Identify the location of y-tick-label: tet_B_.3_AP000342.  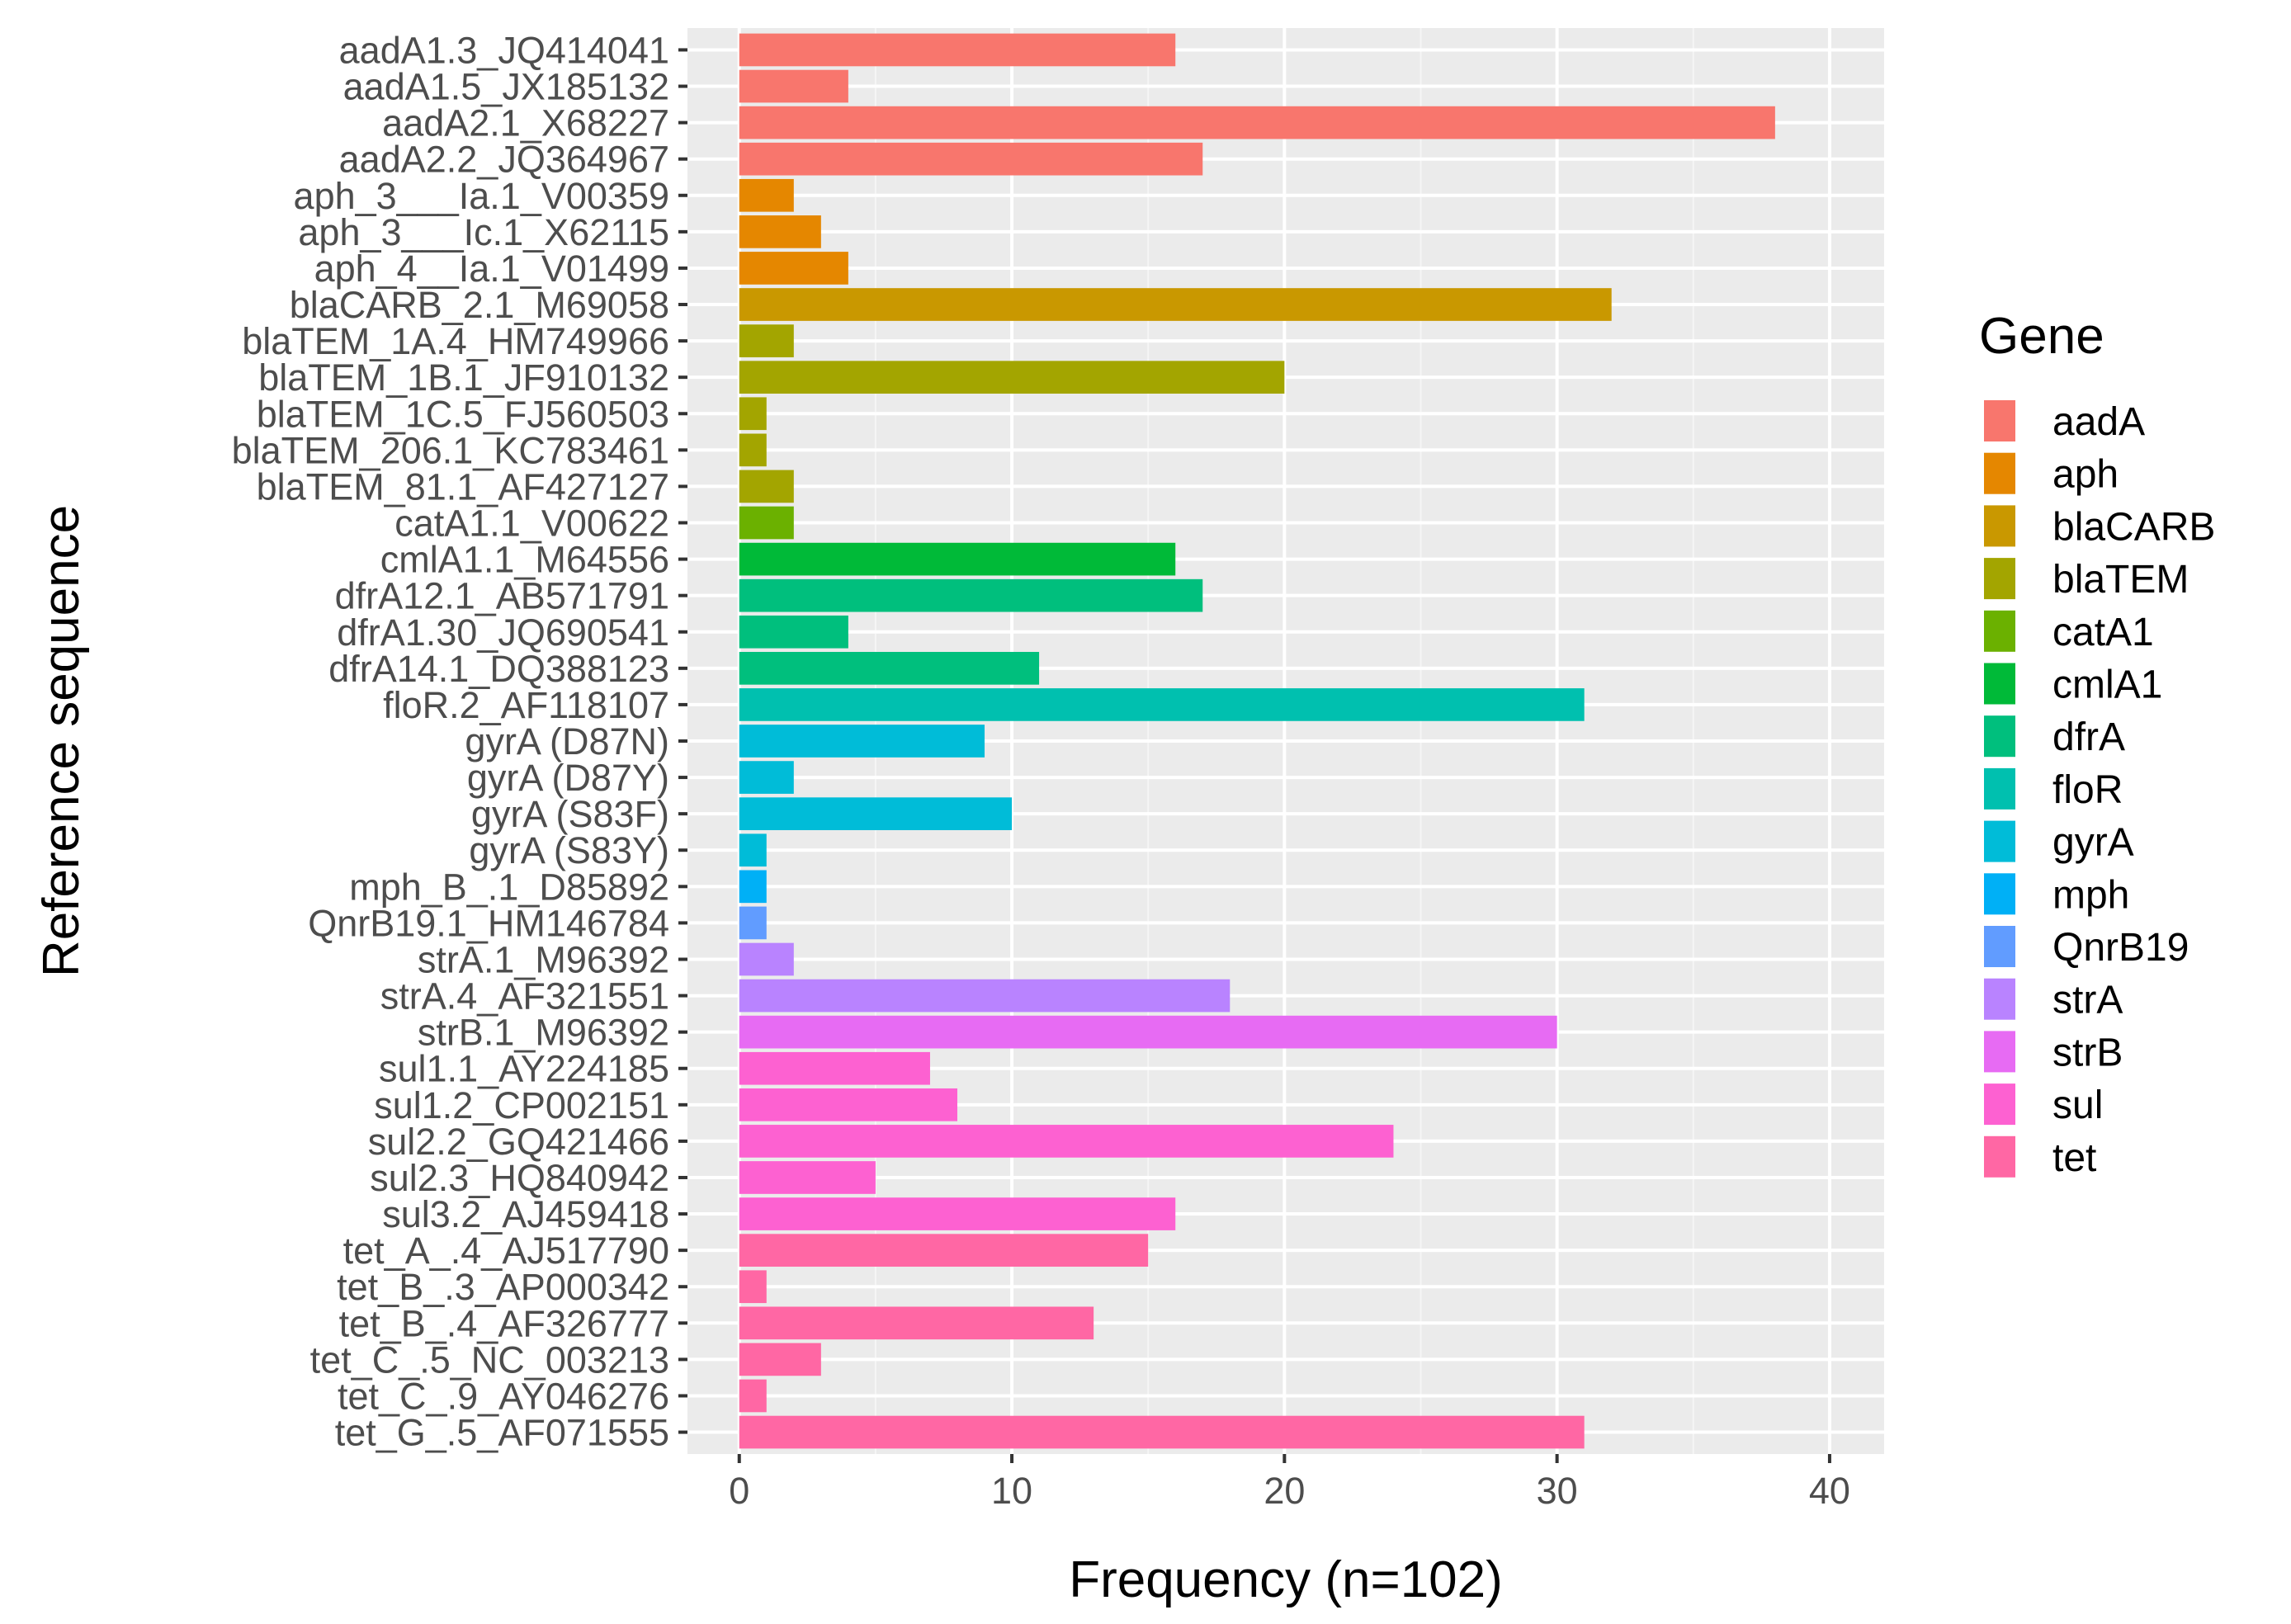
(503, 1287).